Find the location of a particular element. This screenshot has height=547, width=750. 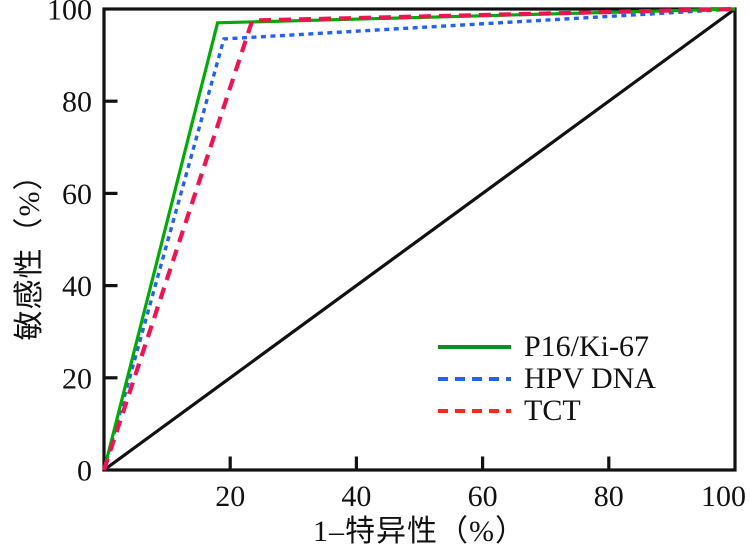

y-tick-label: 60 is located at coordinates (77, 194).